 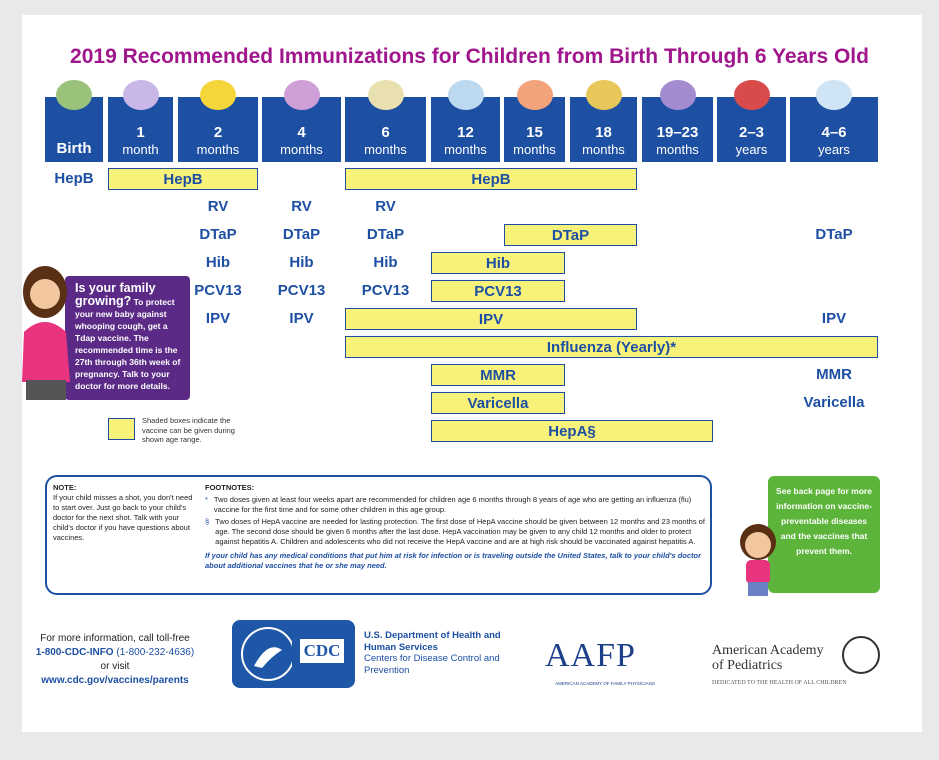 What do you see at coordinates (758, 560) in the screenshot?
I see `child-illustration` at bounding box center [758, 560].